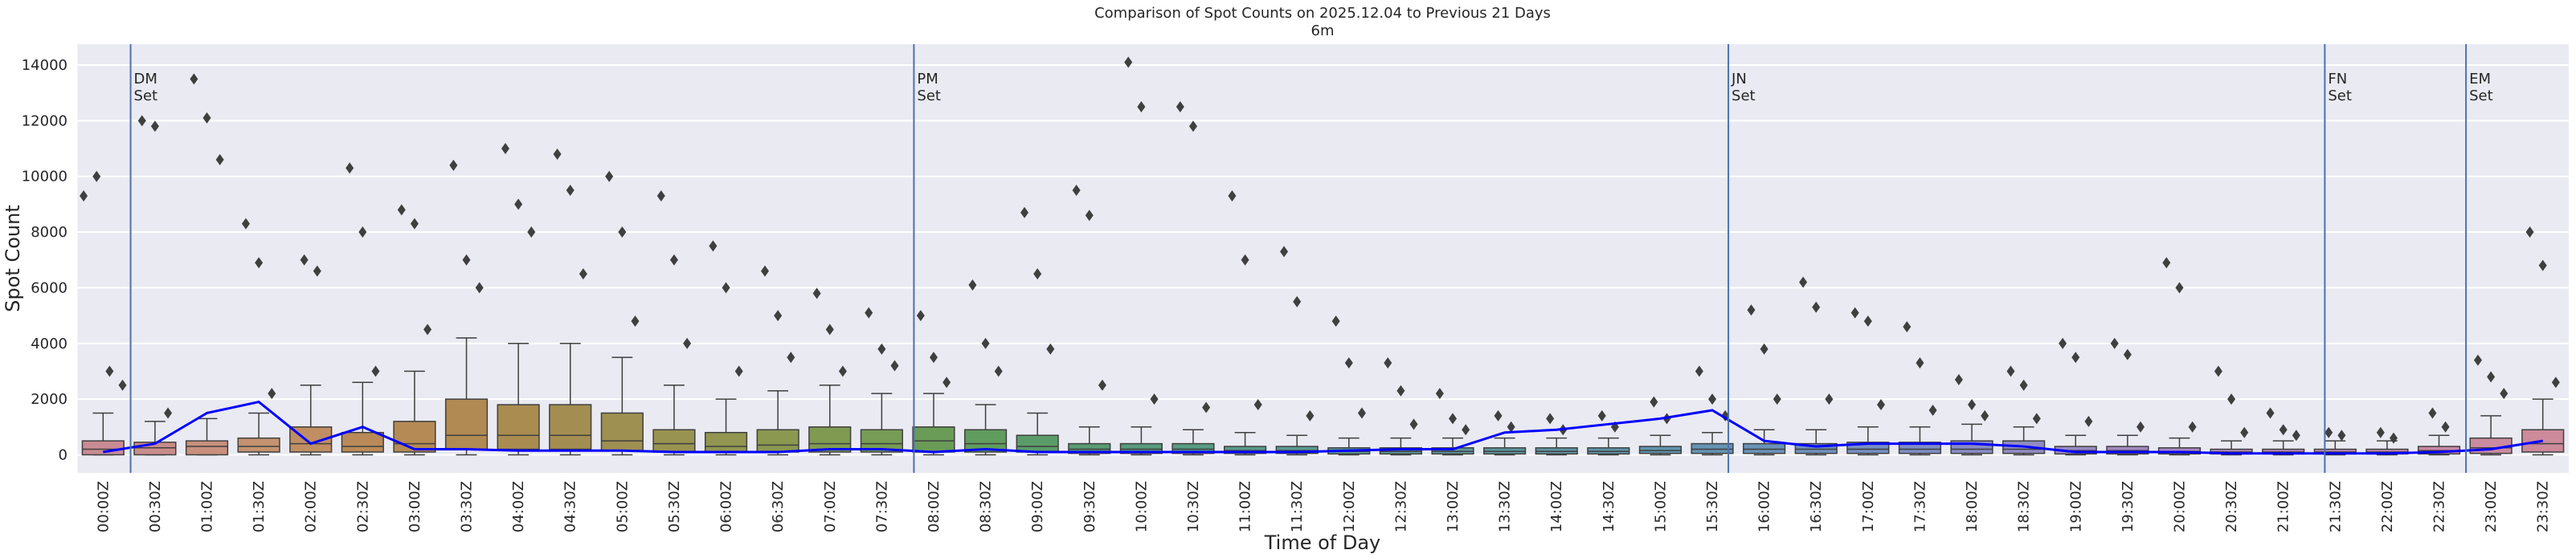  I want to click on x-tick-label: 17:30Z, so click(1920, 506).